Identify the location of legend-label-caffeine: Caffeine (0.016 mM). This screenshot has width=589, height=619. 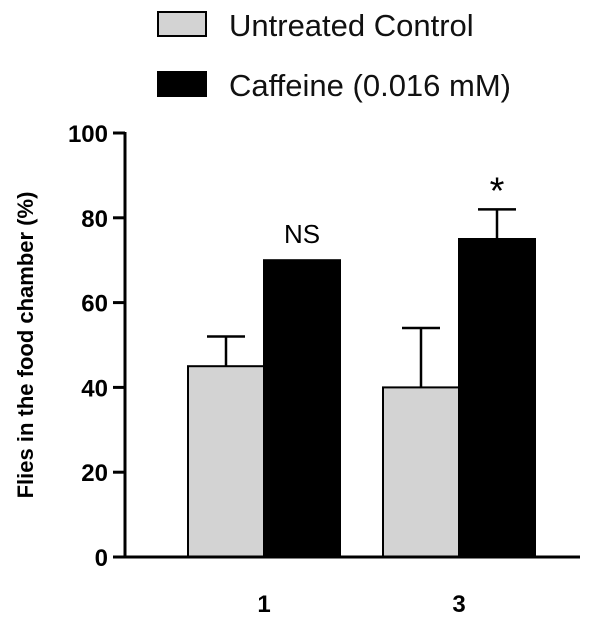
(370, 85).